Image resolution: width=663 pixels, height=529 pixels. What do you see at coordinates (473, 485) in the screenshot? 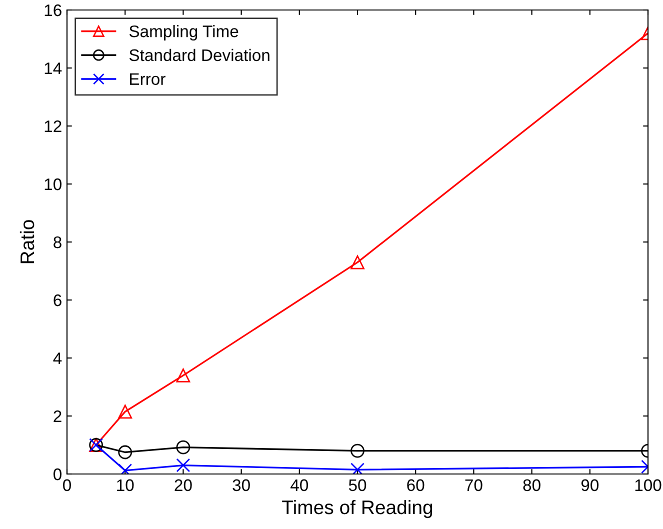
I see `x-tick-label: 70` at bounding box center [473, 485].